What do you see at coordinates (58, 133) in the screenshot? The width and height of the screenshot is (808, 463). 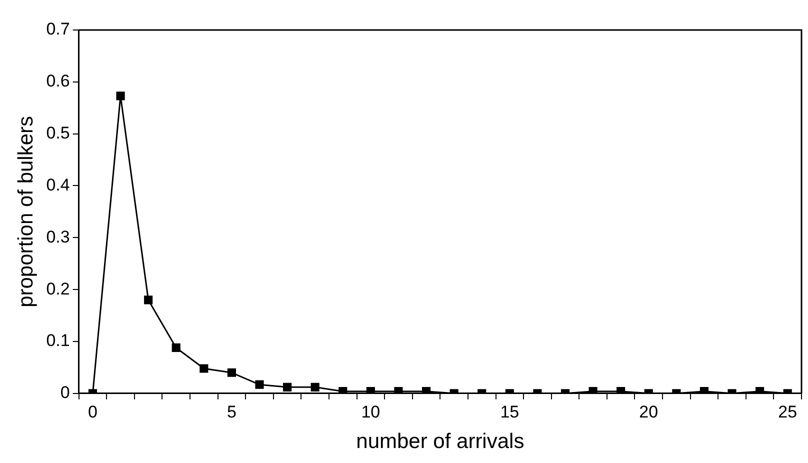 I see `y-tick-label: 0.5` at bounding box center [58, 133].